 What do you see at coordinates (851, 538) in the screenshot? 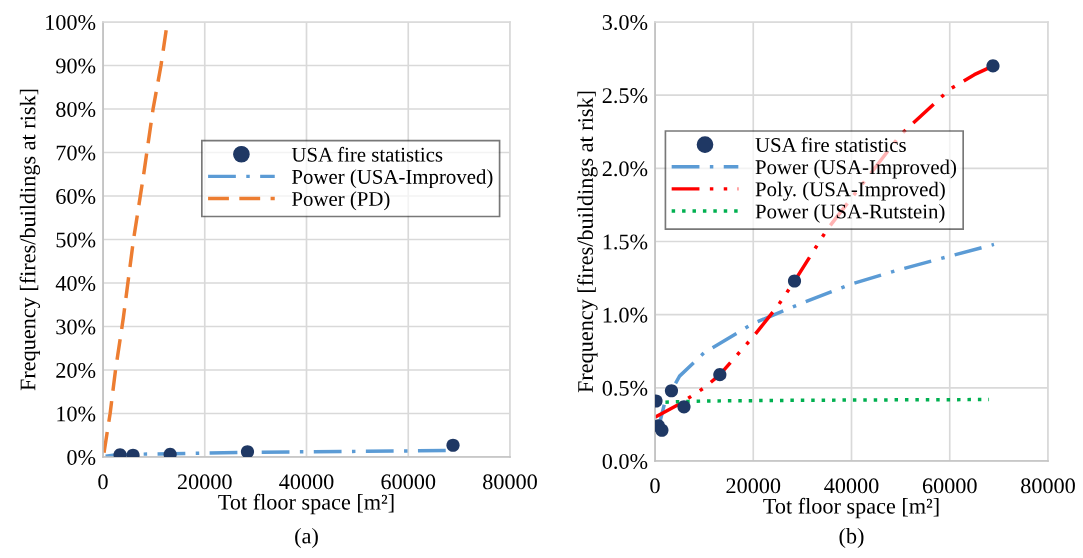
I see `text: (b)` at bounding box center [851, 538].